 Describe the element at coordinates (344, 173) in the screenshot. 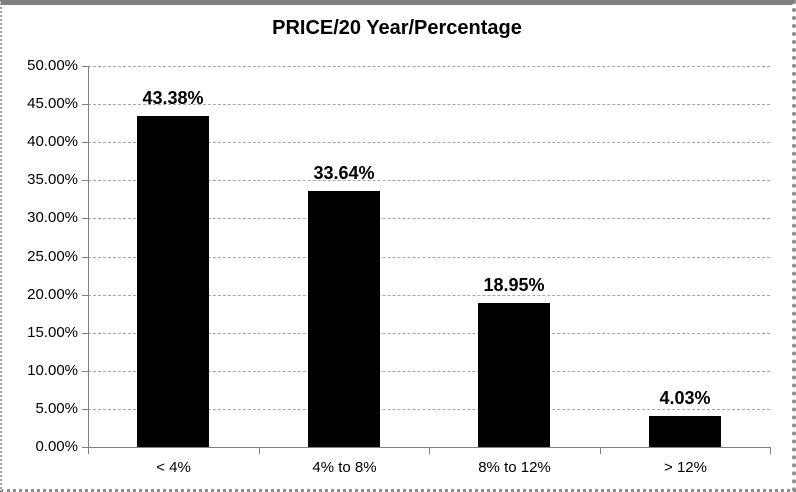

I see `bar-data-label: 33.64%` at that location.